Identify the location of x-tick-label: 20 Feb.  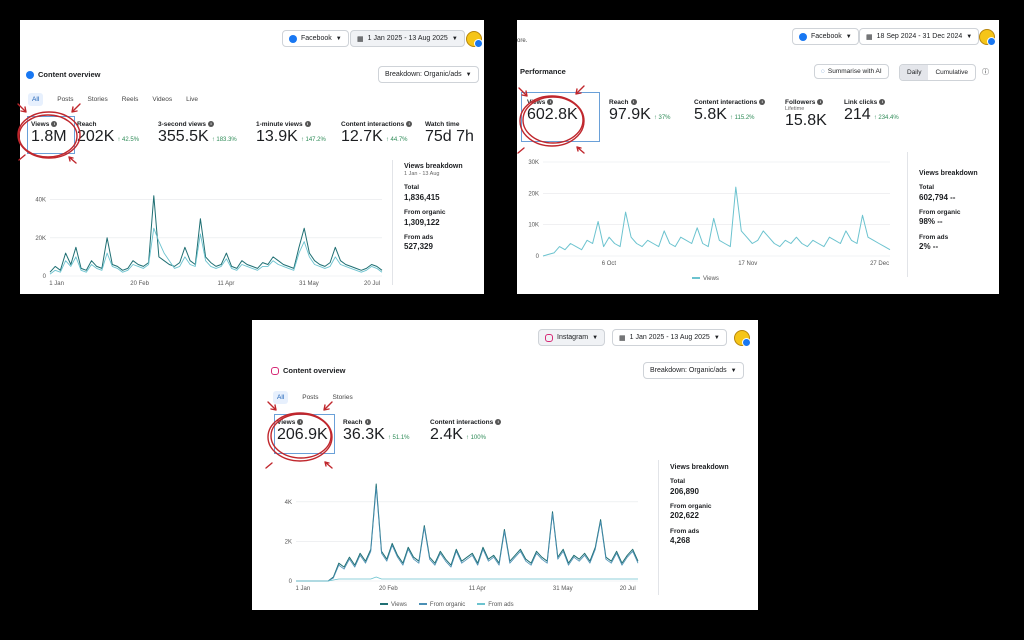
(139, 284).